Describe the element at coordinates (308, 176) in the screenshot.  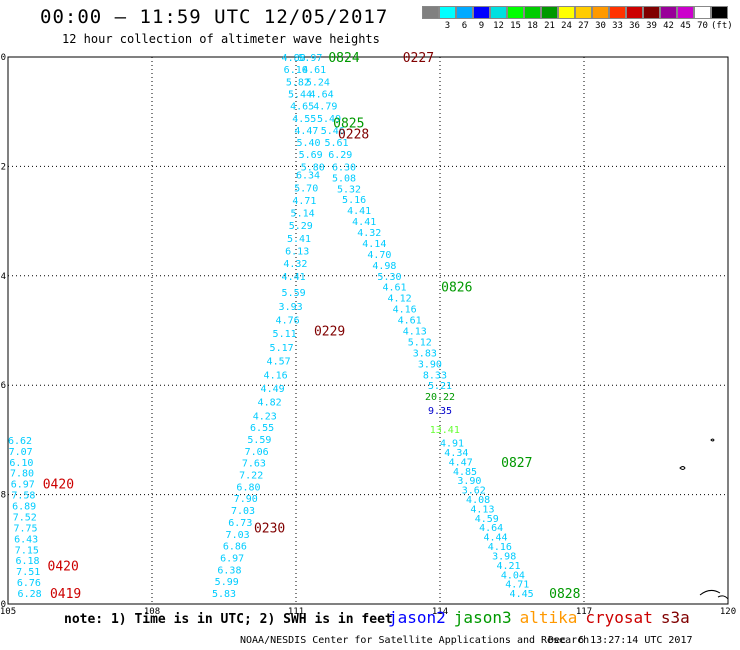
I see `wave-height-value: 6.34` at that location.